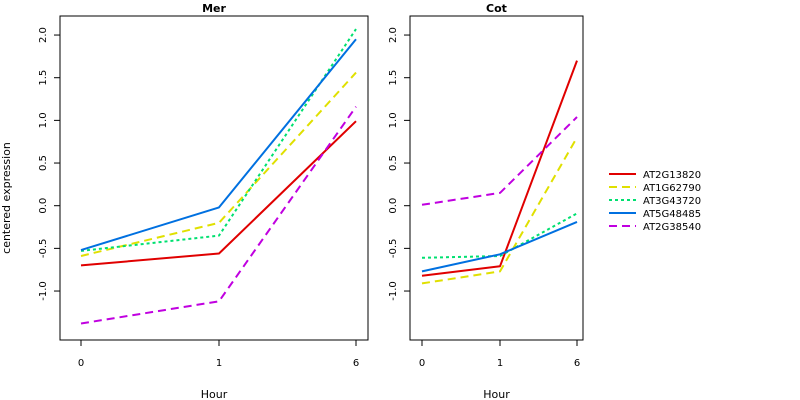  What do you see at coordinates (672, 188) in the screenshot?
I see `legend-label: AT1G62790` at bounding box center [672, 188].